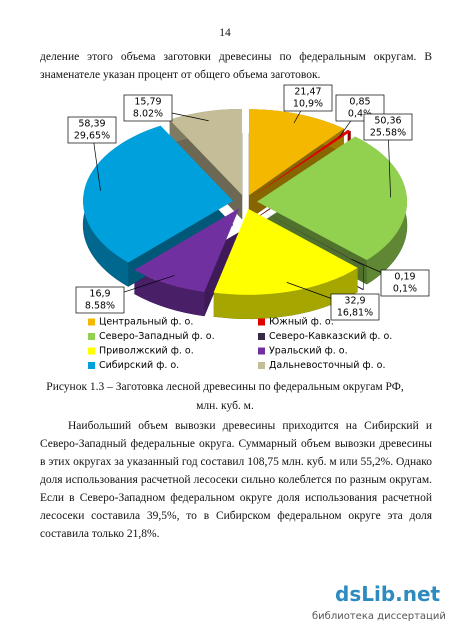 The width and height of the screenshot is (450, 637). What do you see at coordinates (157, 336) in the screenshot?
I see `legend-label: Северо-Западный ф. о.` at bounding box center [157, 336].